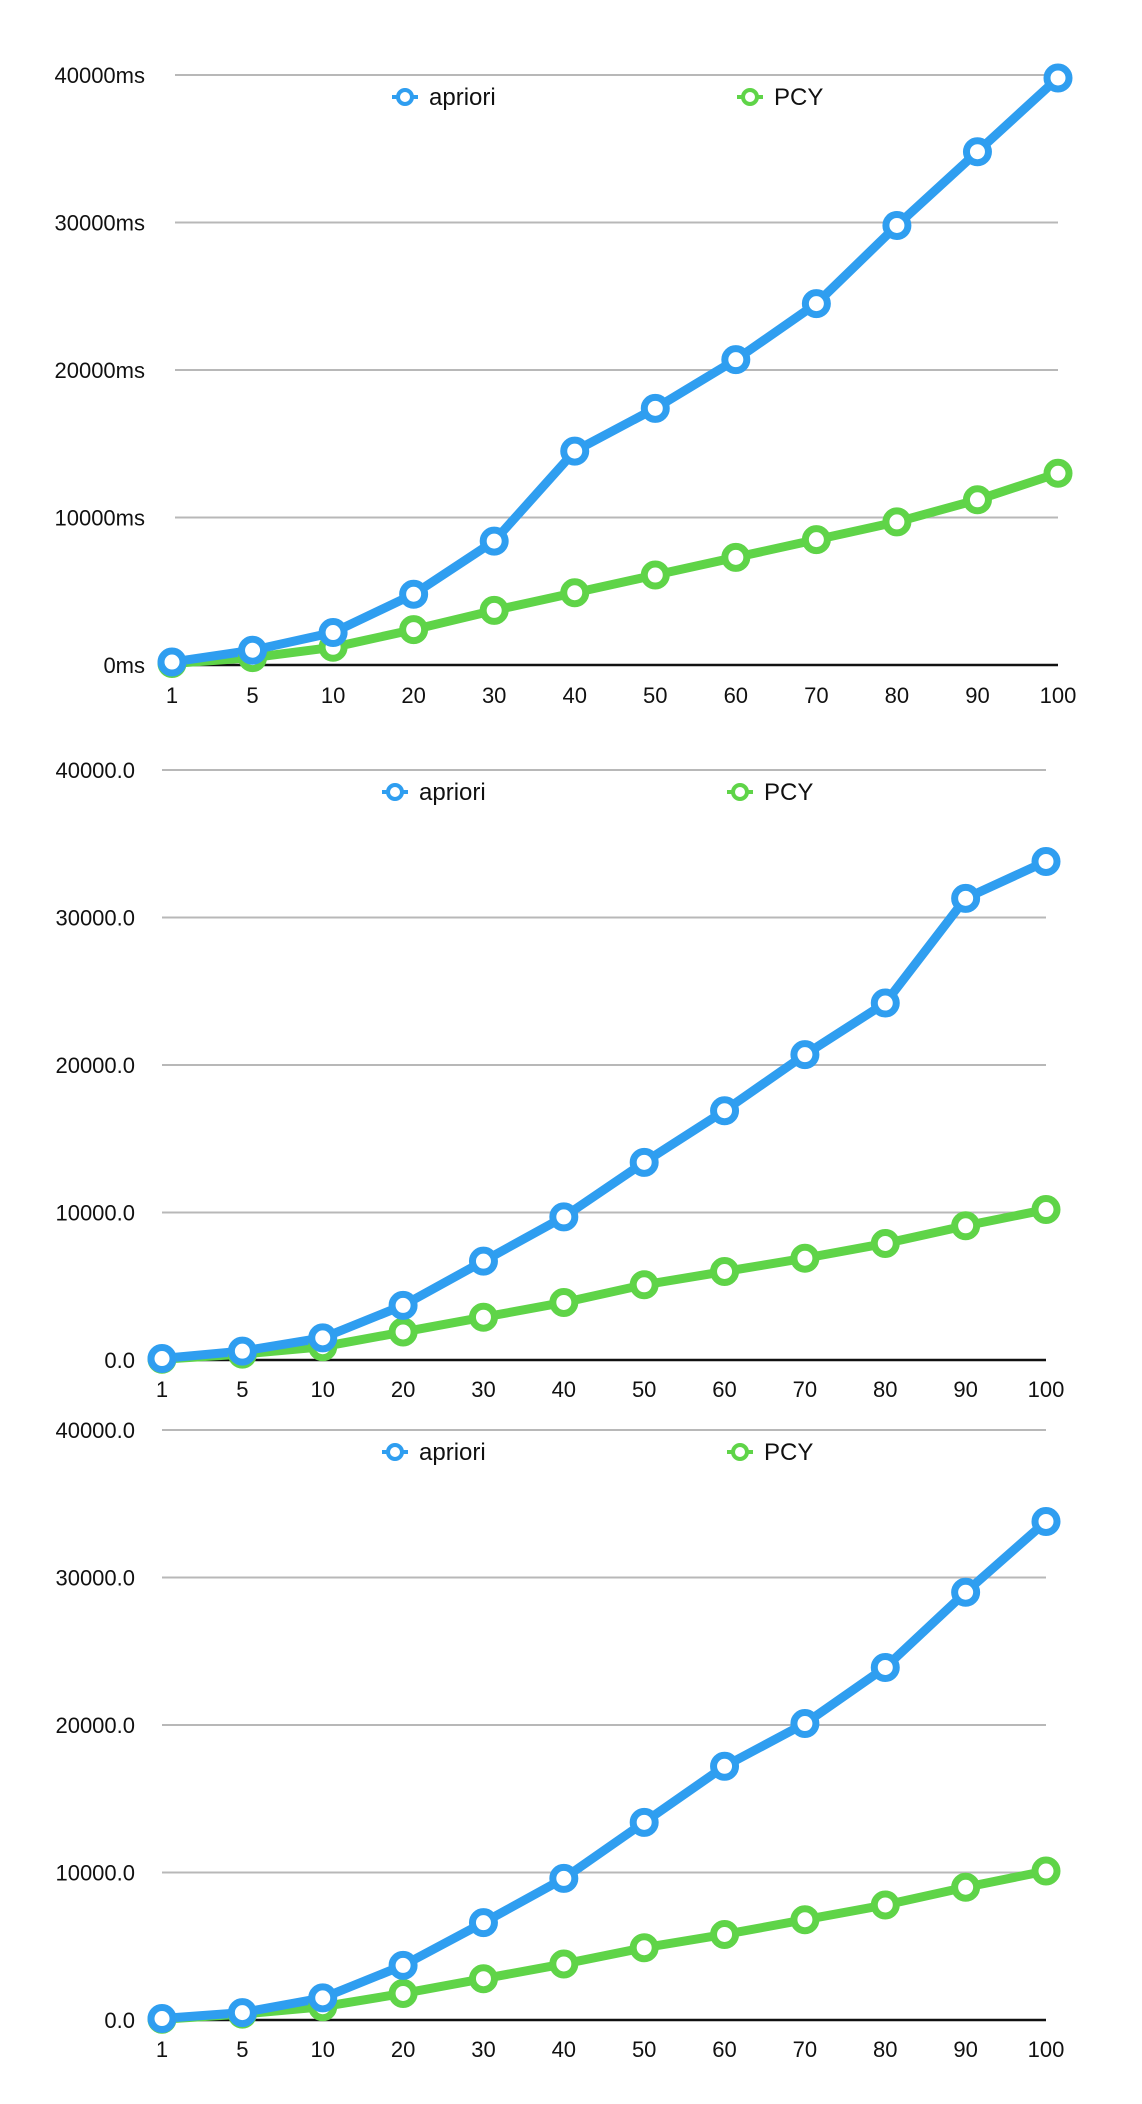  I want to click on legend-label: apriori, so click(462, 97).